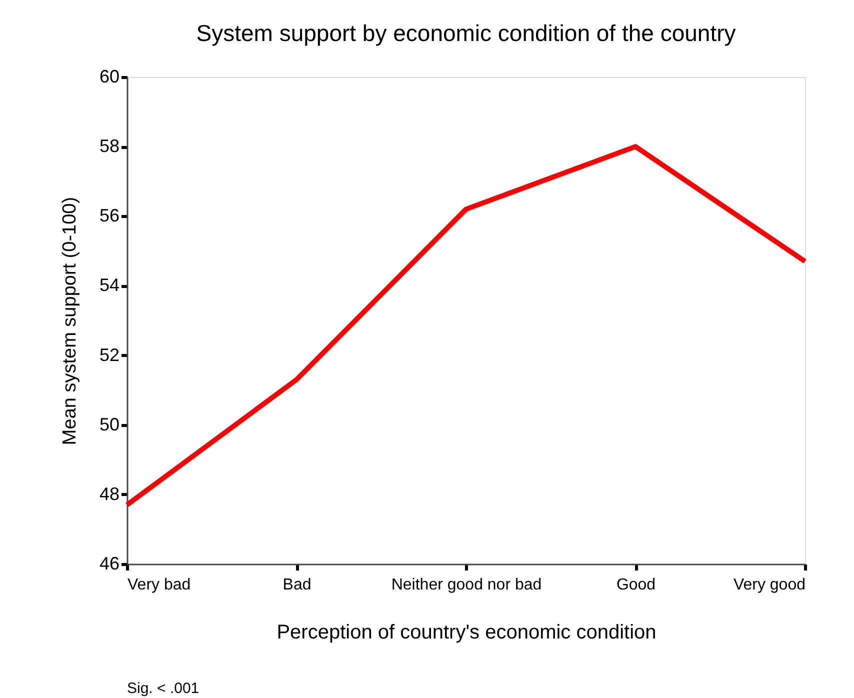  Describe the element at coordinates (109, 564) in the screenshot. I see `y-tick-label: 46` at that location.